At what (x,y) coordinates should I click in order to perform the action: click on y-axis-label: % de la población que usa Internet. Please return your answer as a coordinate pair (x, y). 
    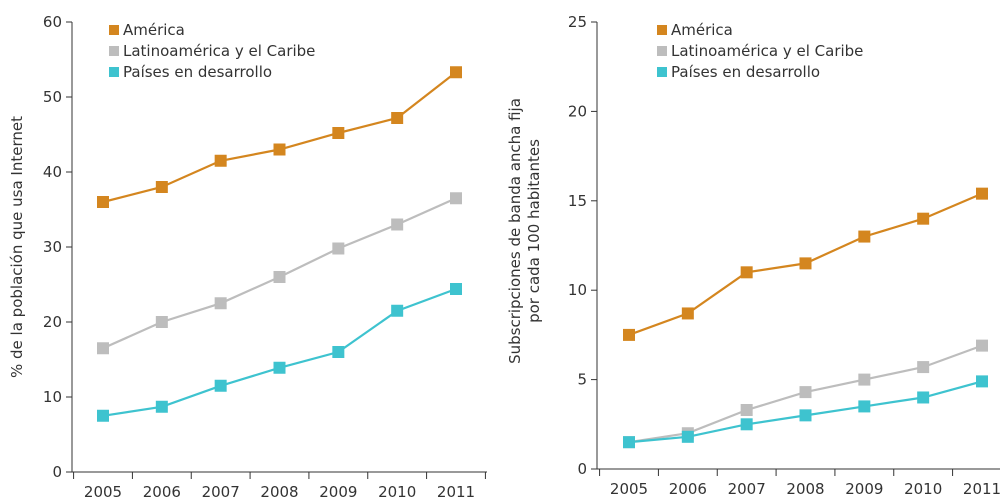
    Looking at the image, I should click on (17, 247).